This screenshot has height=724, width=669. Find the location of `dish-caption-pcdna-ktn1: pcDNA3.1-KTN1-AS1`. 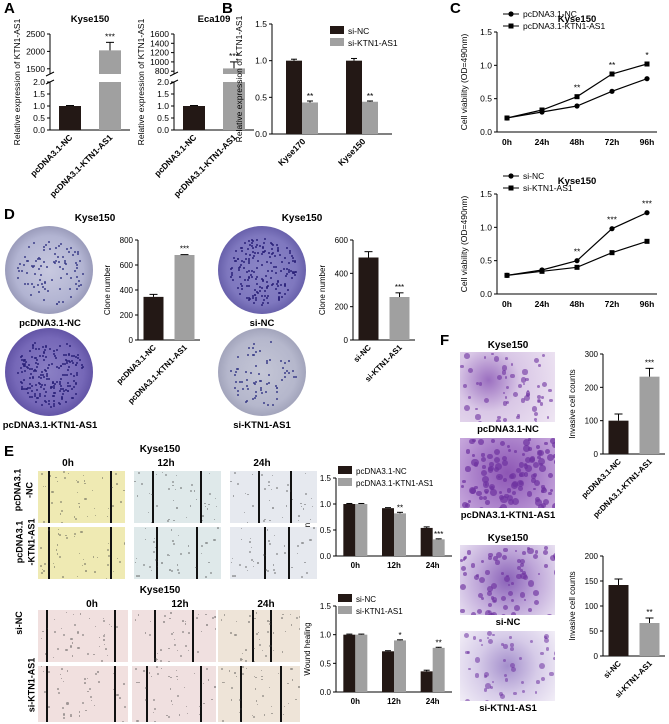

dish-caption-pcdna-ktn1: pcDNA3.1-KTN1-AS1 is located at coordinates (50, 425).